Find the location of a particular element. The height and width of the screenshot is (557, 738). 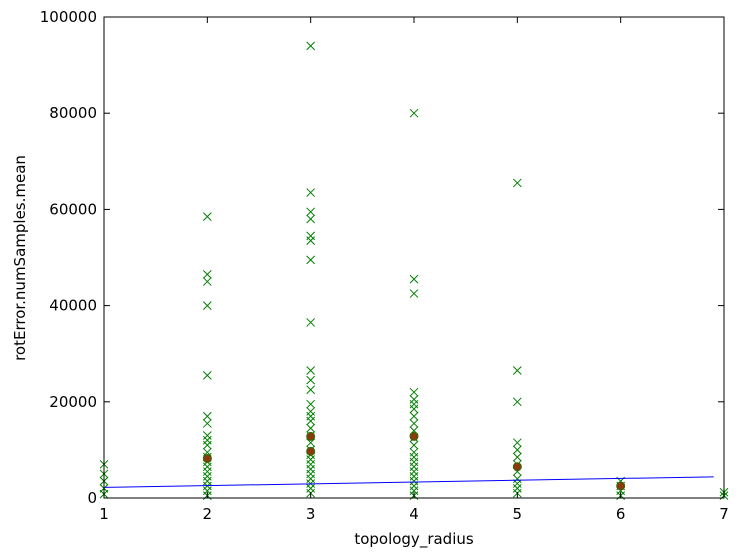

x-axis-label: topology_radius is located at coordinates (414, 539).